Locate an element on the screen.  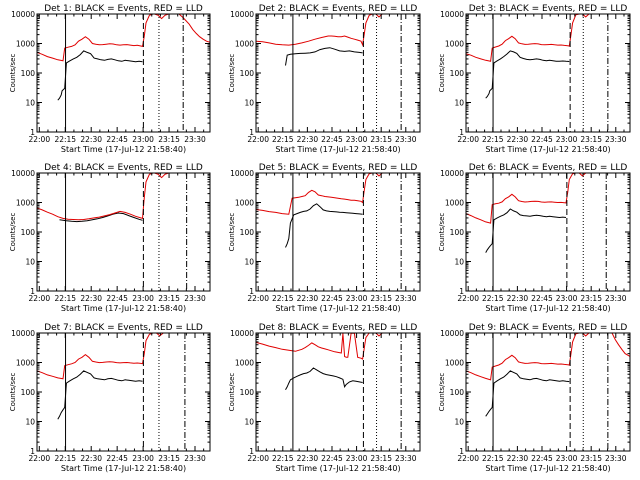
panel-title: Det 8: BLACK = Events, RED = LLD is located at coordinates (338, 328).